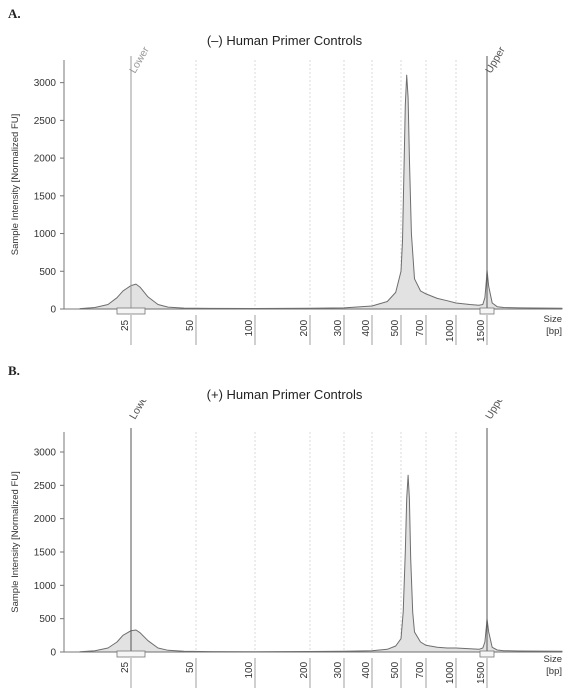  Describe the element at coordinates (284, 40) in the screenshot. I see `panel-a-title: (–) Human Primer Controls` at that location.